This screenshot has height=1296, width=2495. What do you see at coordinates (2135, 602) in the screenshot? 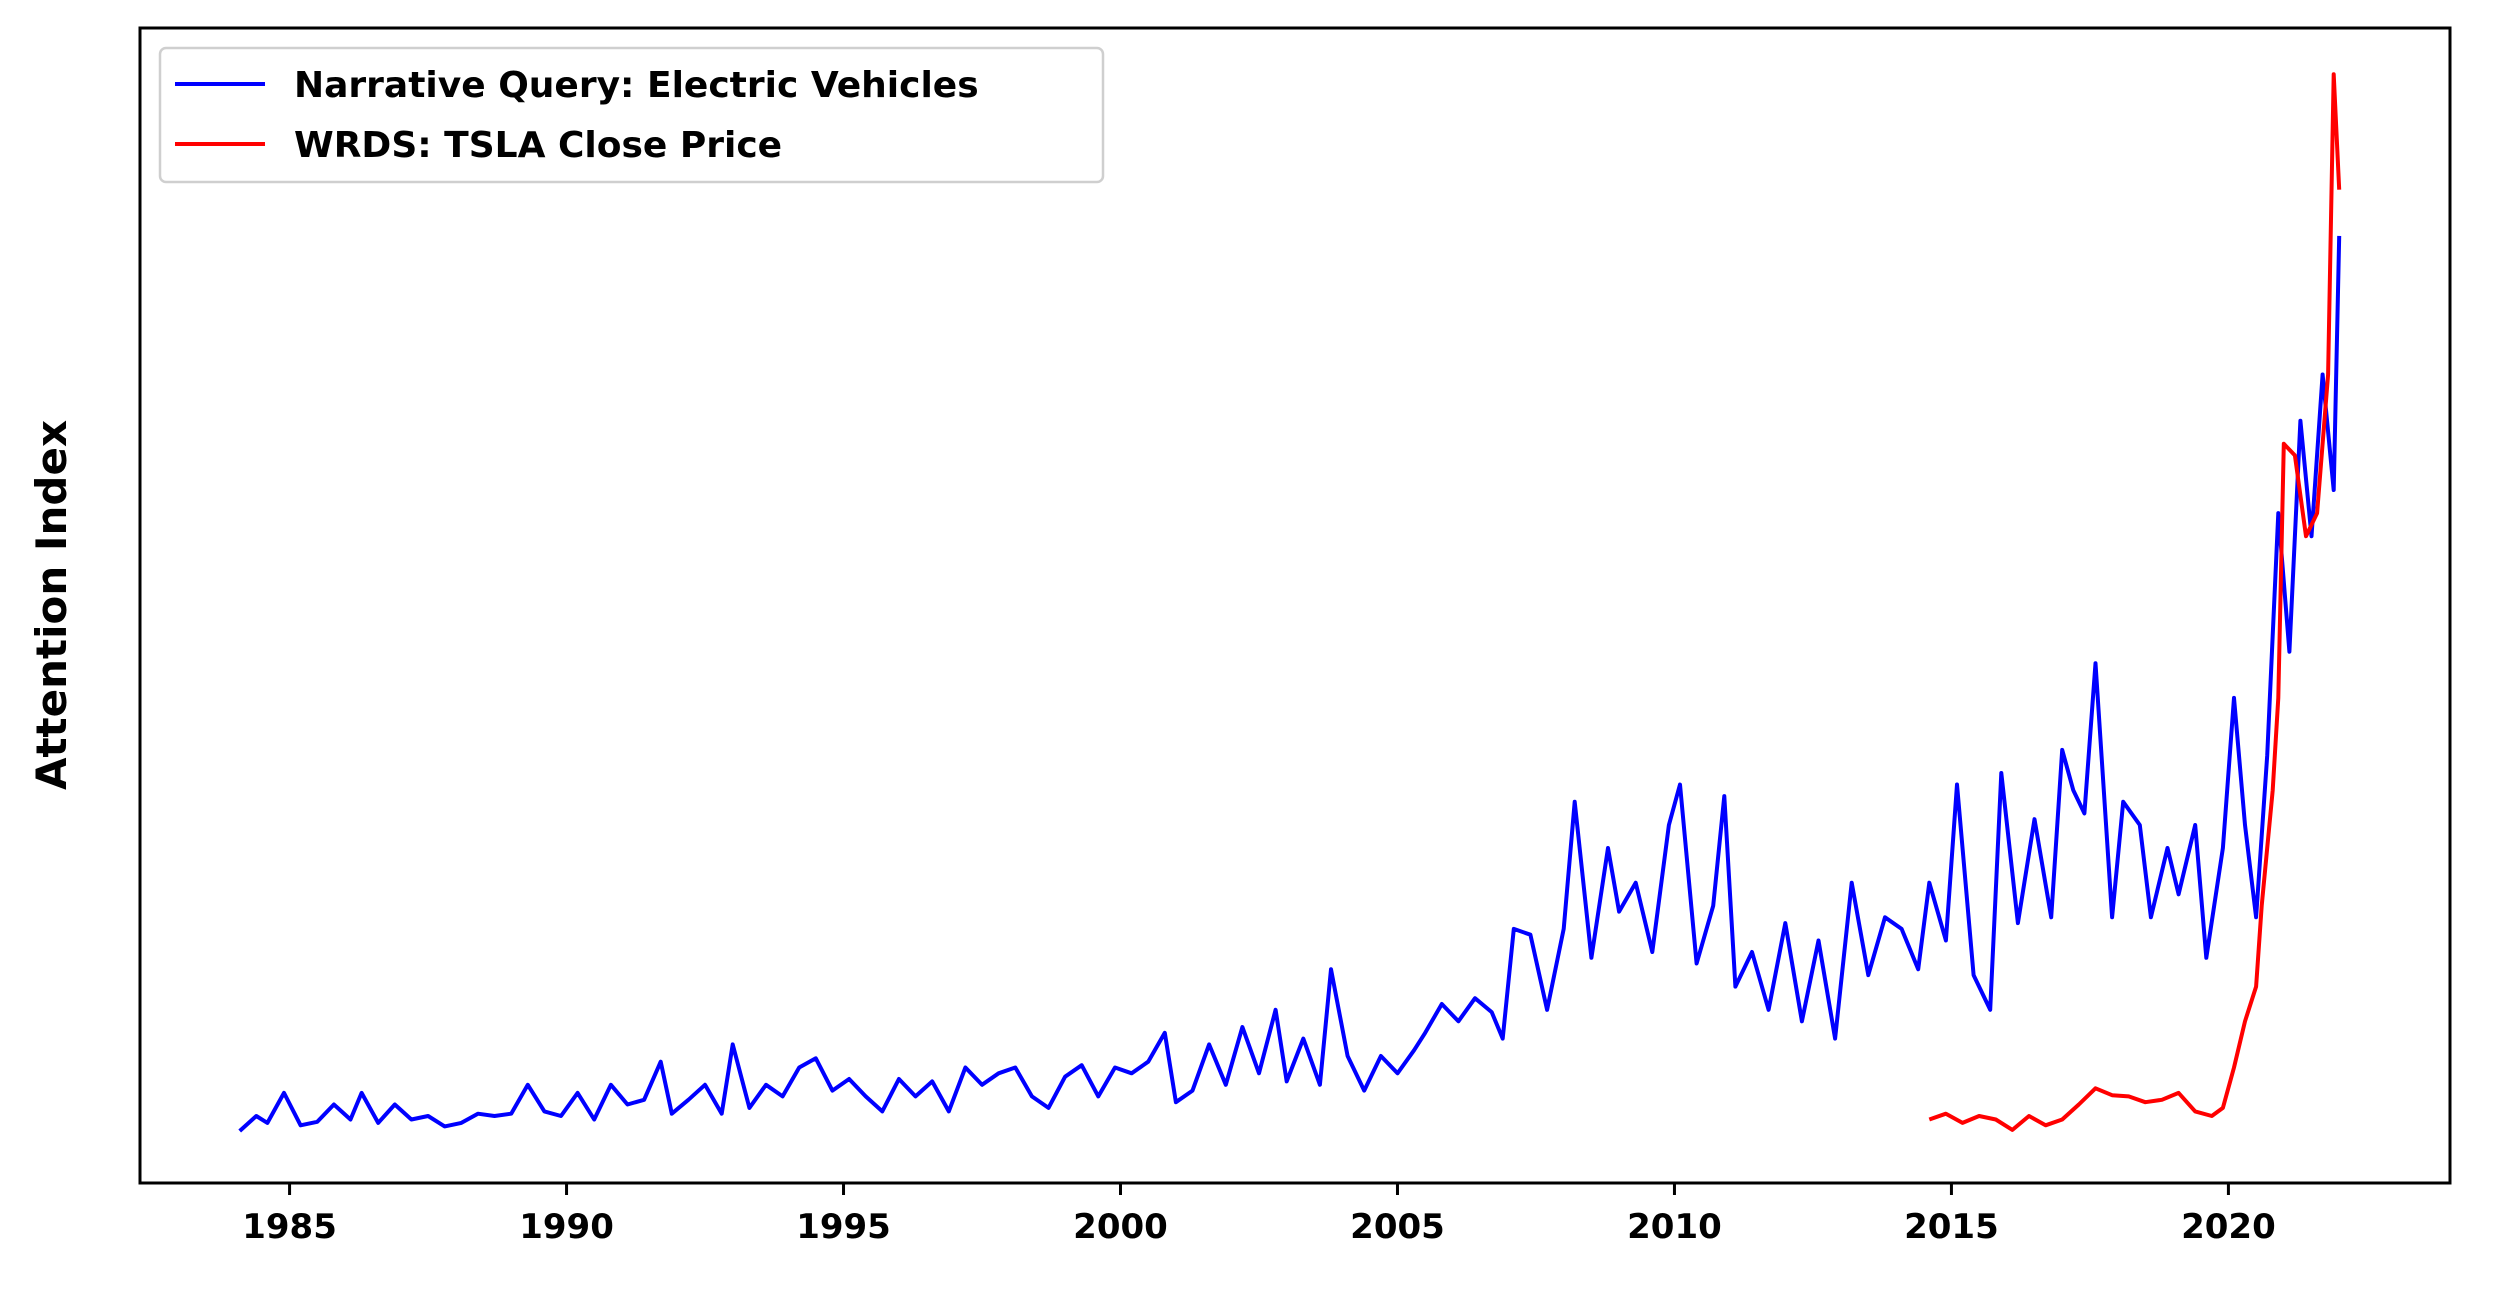
I see `series-line-tsla-close-price` at bounding box center [2135, 602].